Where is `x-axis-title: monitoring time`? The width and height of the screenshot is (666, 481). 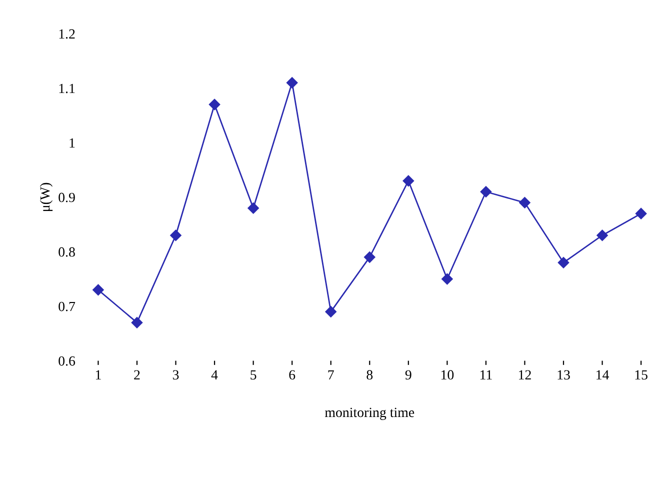 x-axis-title: monitoring time is located at coordinates (369, 414).